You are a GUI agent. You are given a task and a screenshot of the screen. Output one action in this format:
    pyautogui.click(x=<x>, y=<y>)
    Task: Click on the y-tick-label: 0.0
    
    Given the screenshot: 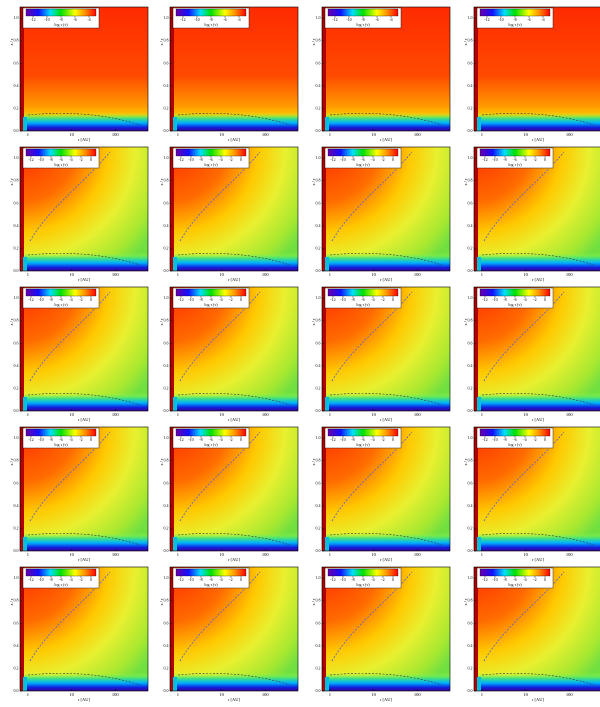 What is the action you would take?
    pyautogui.click(x=16, y=550)
    